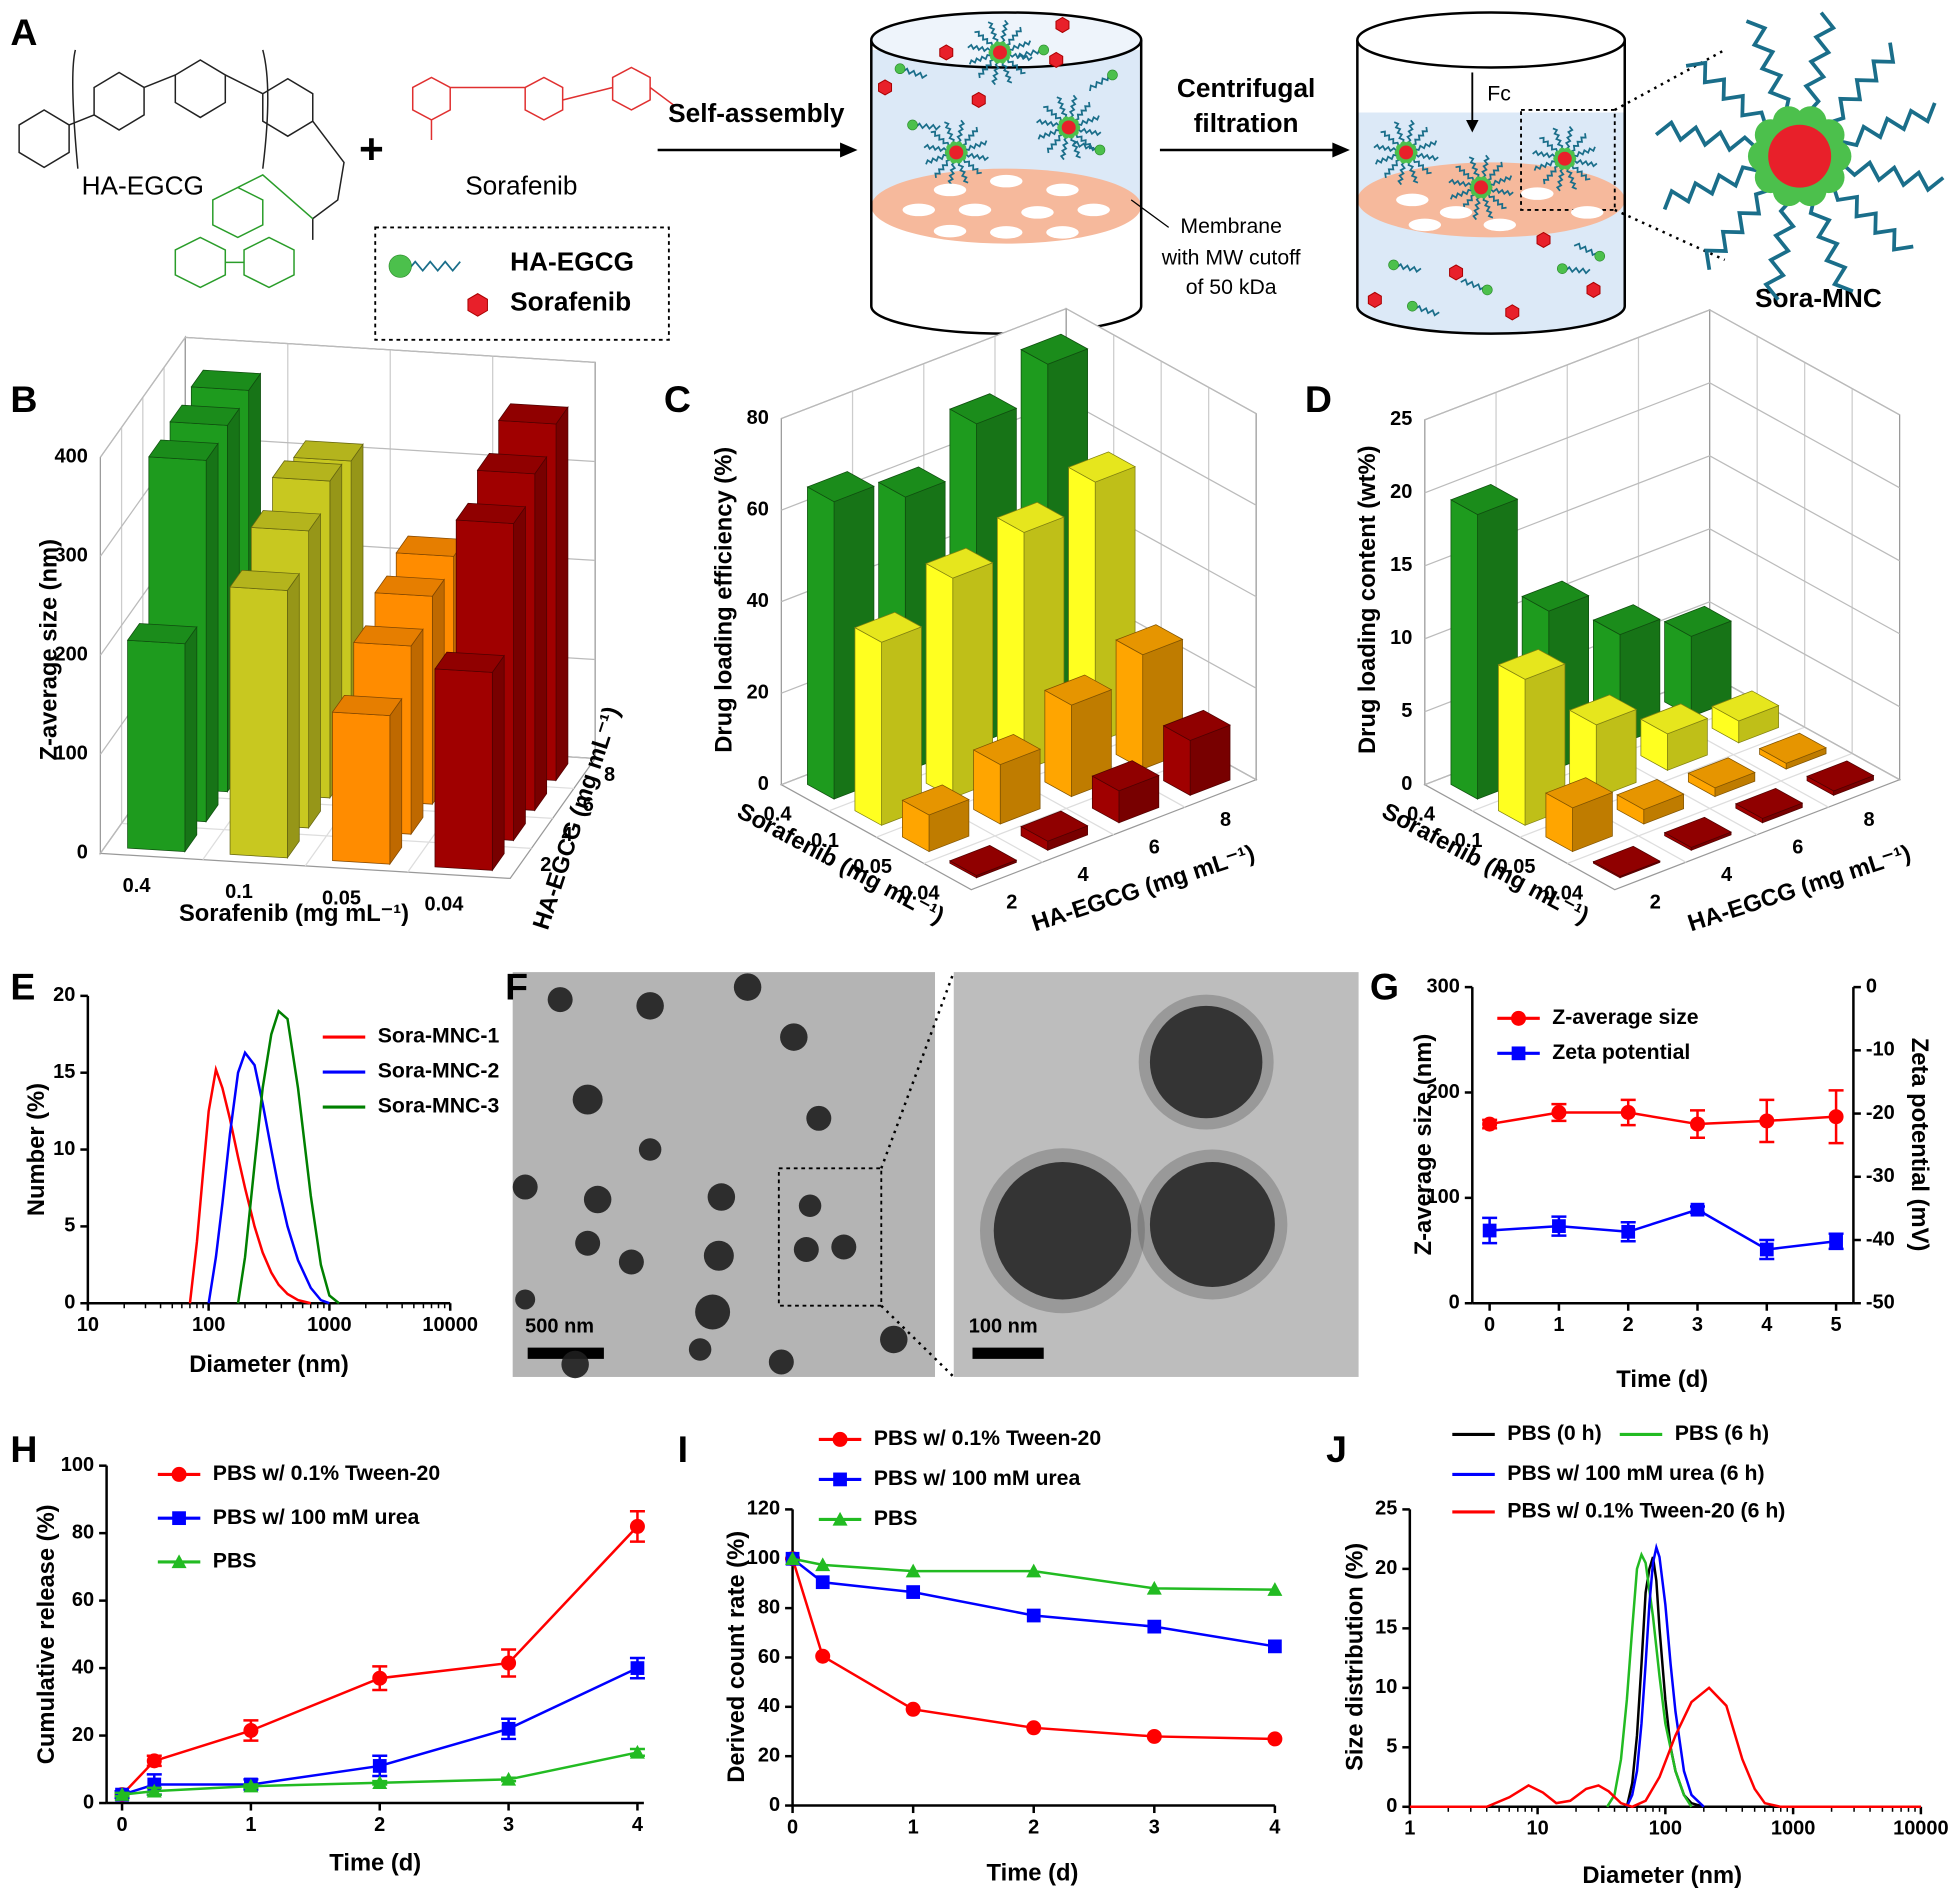 This screenshot has height=1903, width=1960. Describe the element at coordinates (1871, 986) in the screenshot. I see `y2-tick-label: 0` at that location.